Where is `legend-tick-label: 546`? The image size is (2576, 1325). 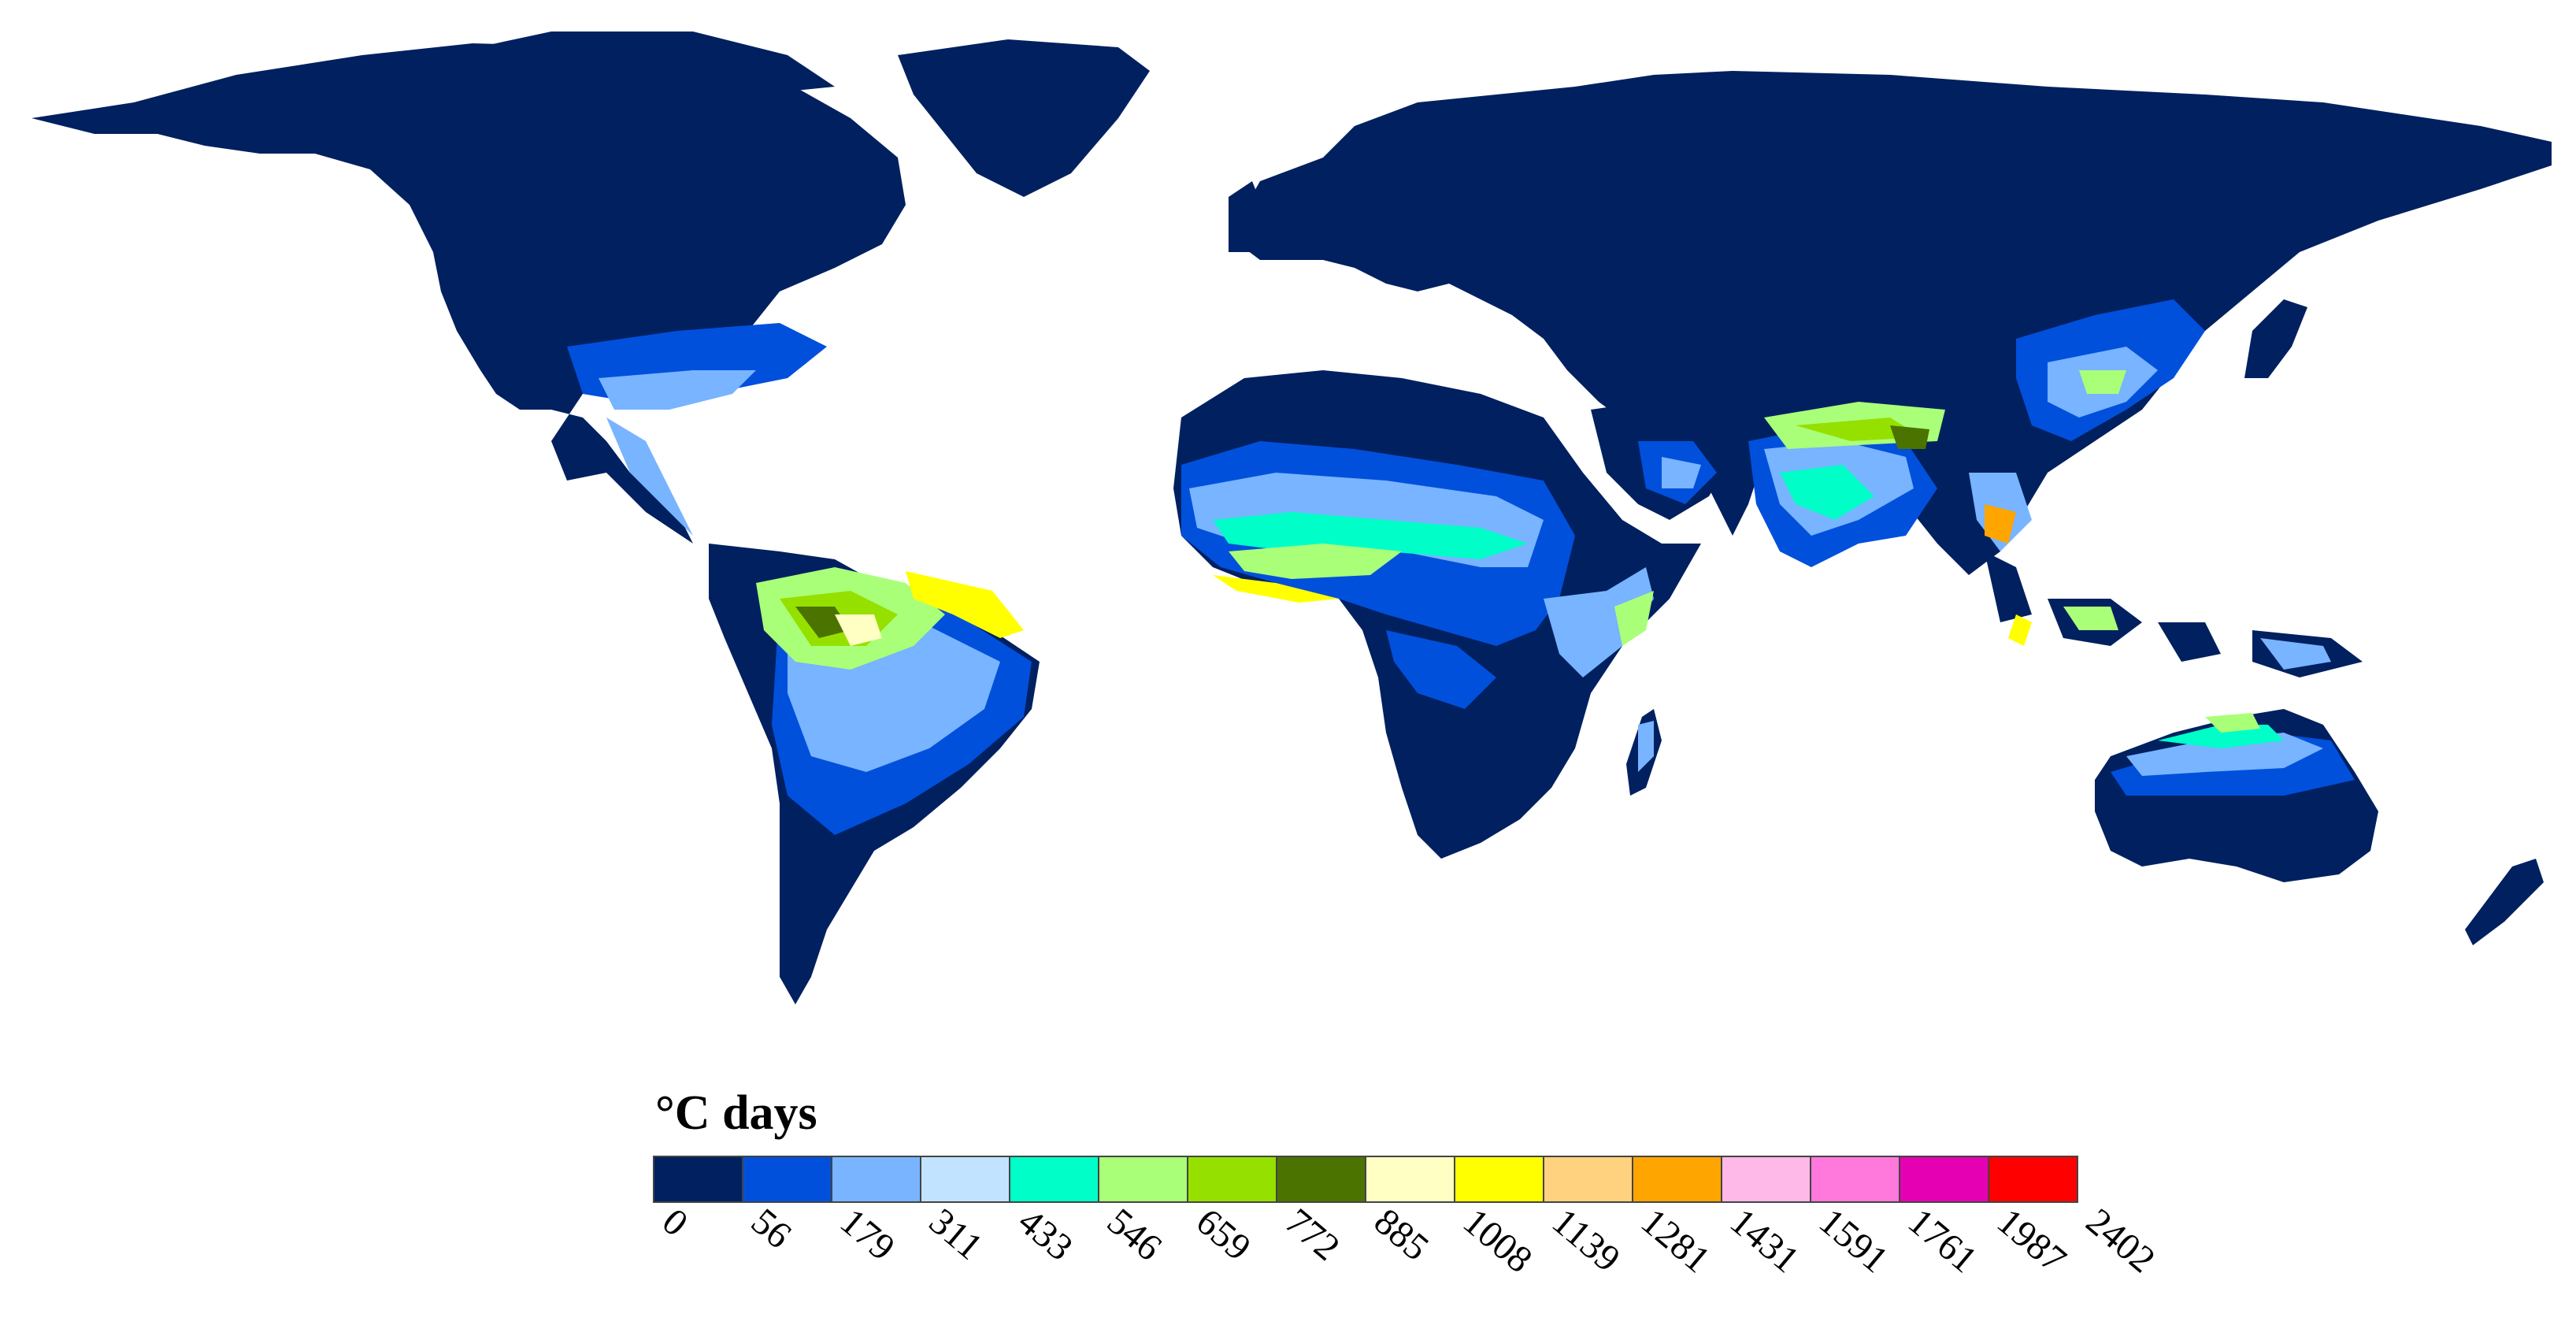 legend-tick-label: 546 is located at coordinates (1134, 1235).